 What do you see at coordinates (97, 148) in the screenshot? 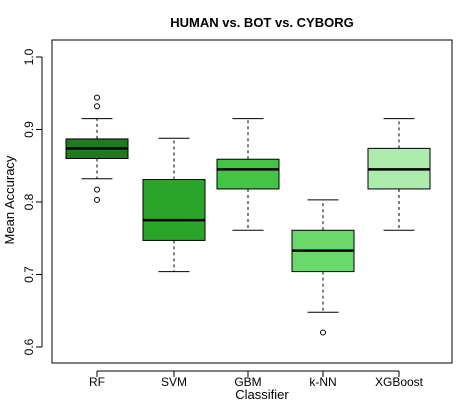
I see `box-rf` at bounding box center [97, 148].